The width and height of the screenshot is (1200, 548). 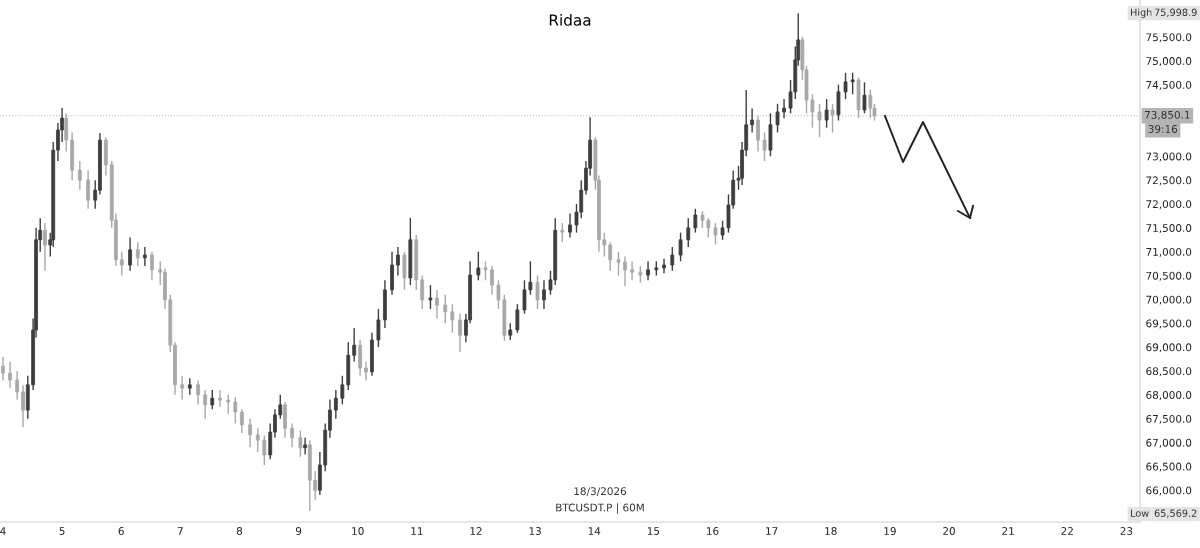 I want to click on x-tick-label: 4, so click(x=3, y=531).